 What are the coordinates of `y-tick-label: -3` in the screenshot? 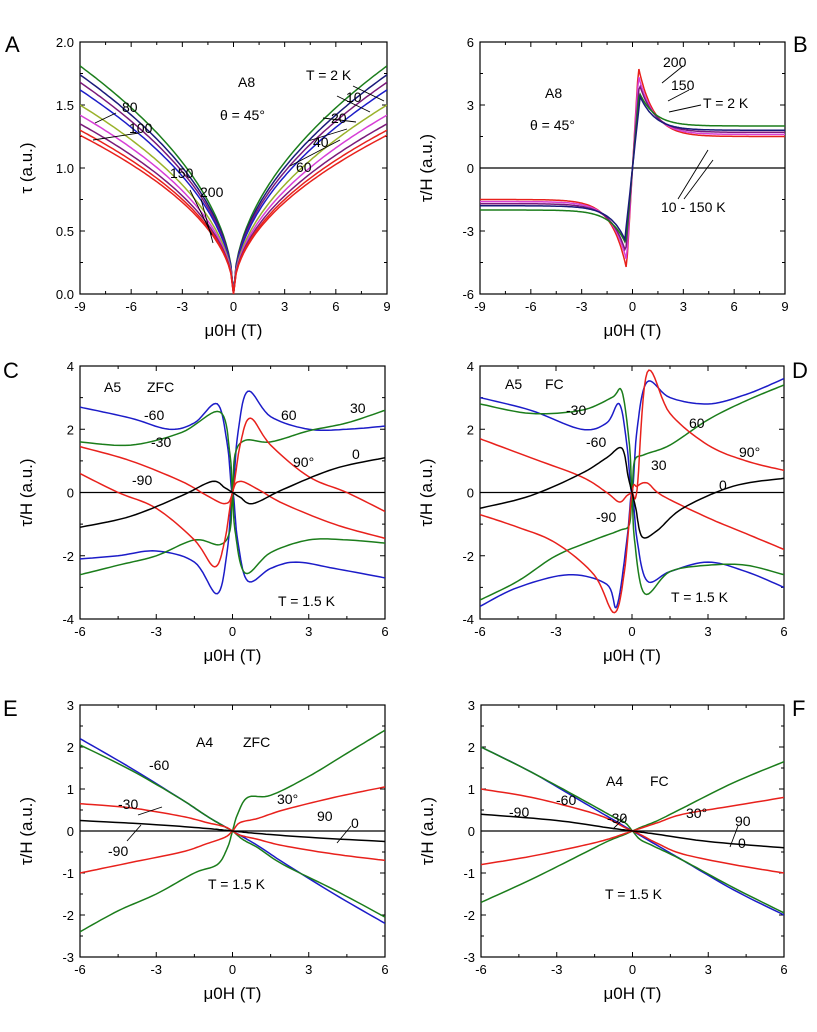 It's located at (468, 231).